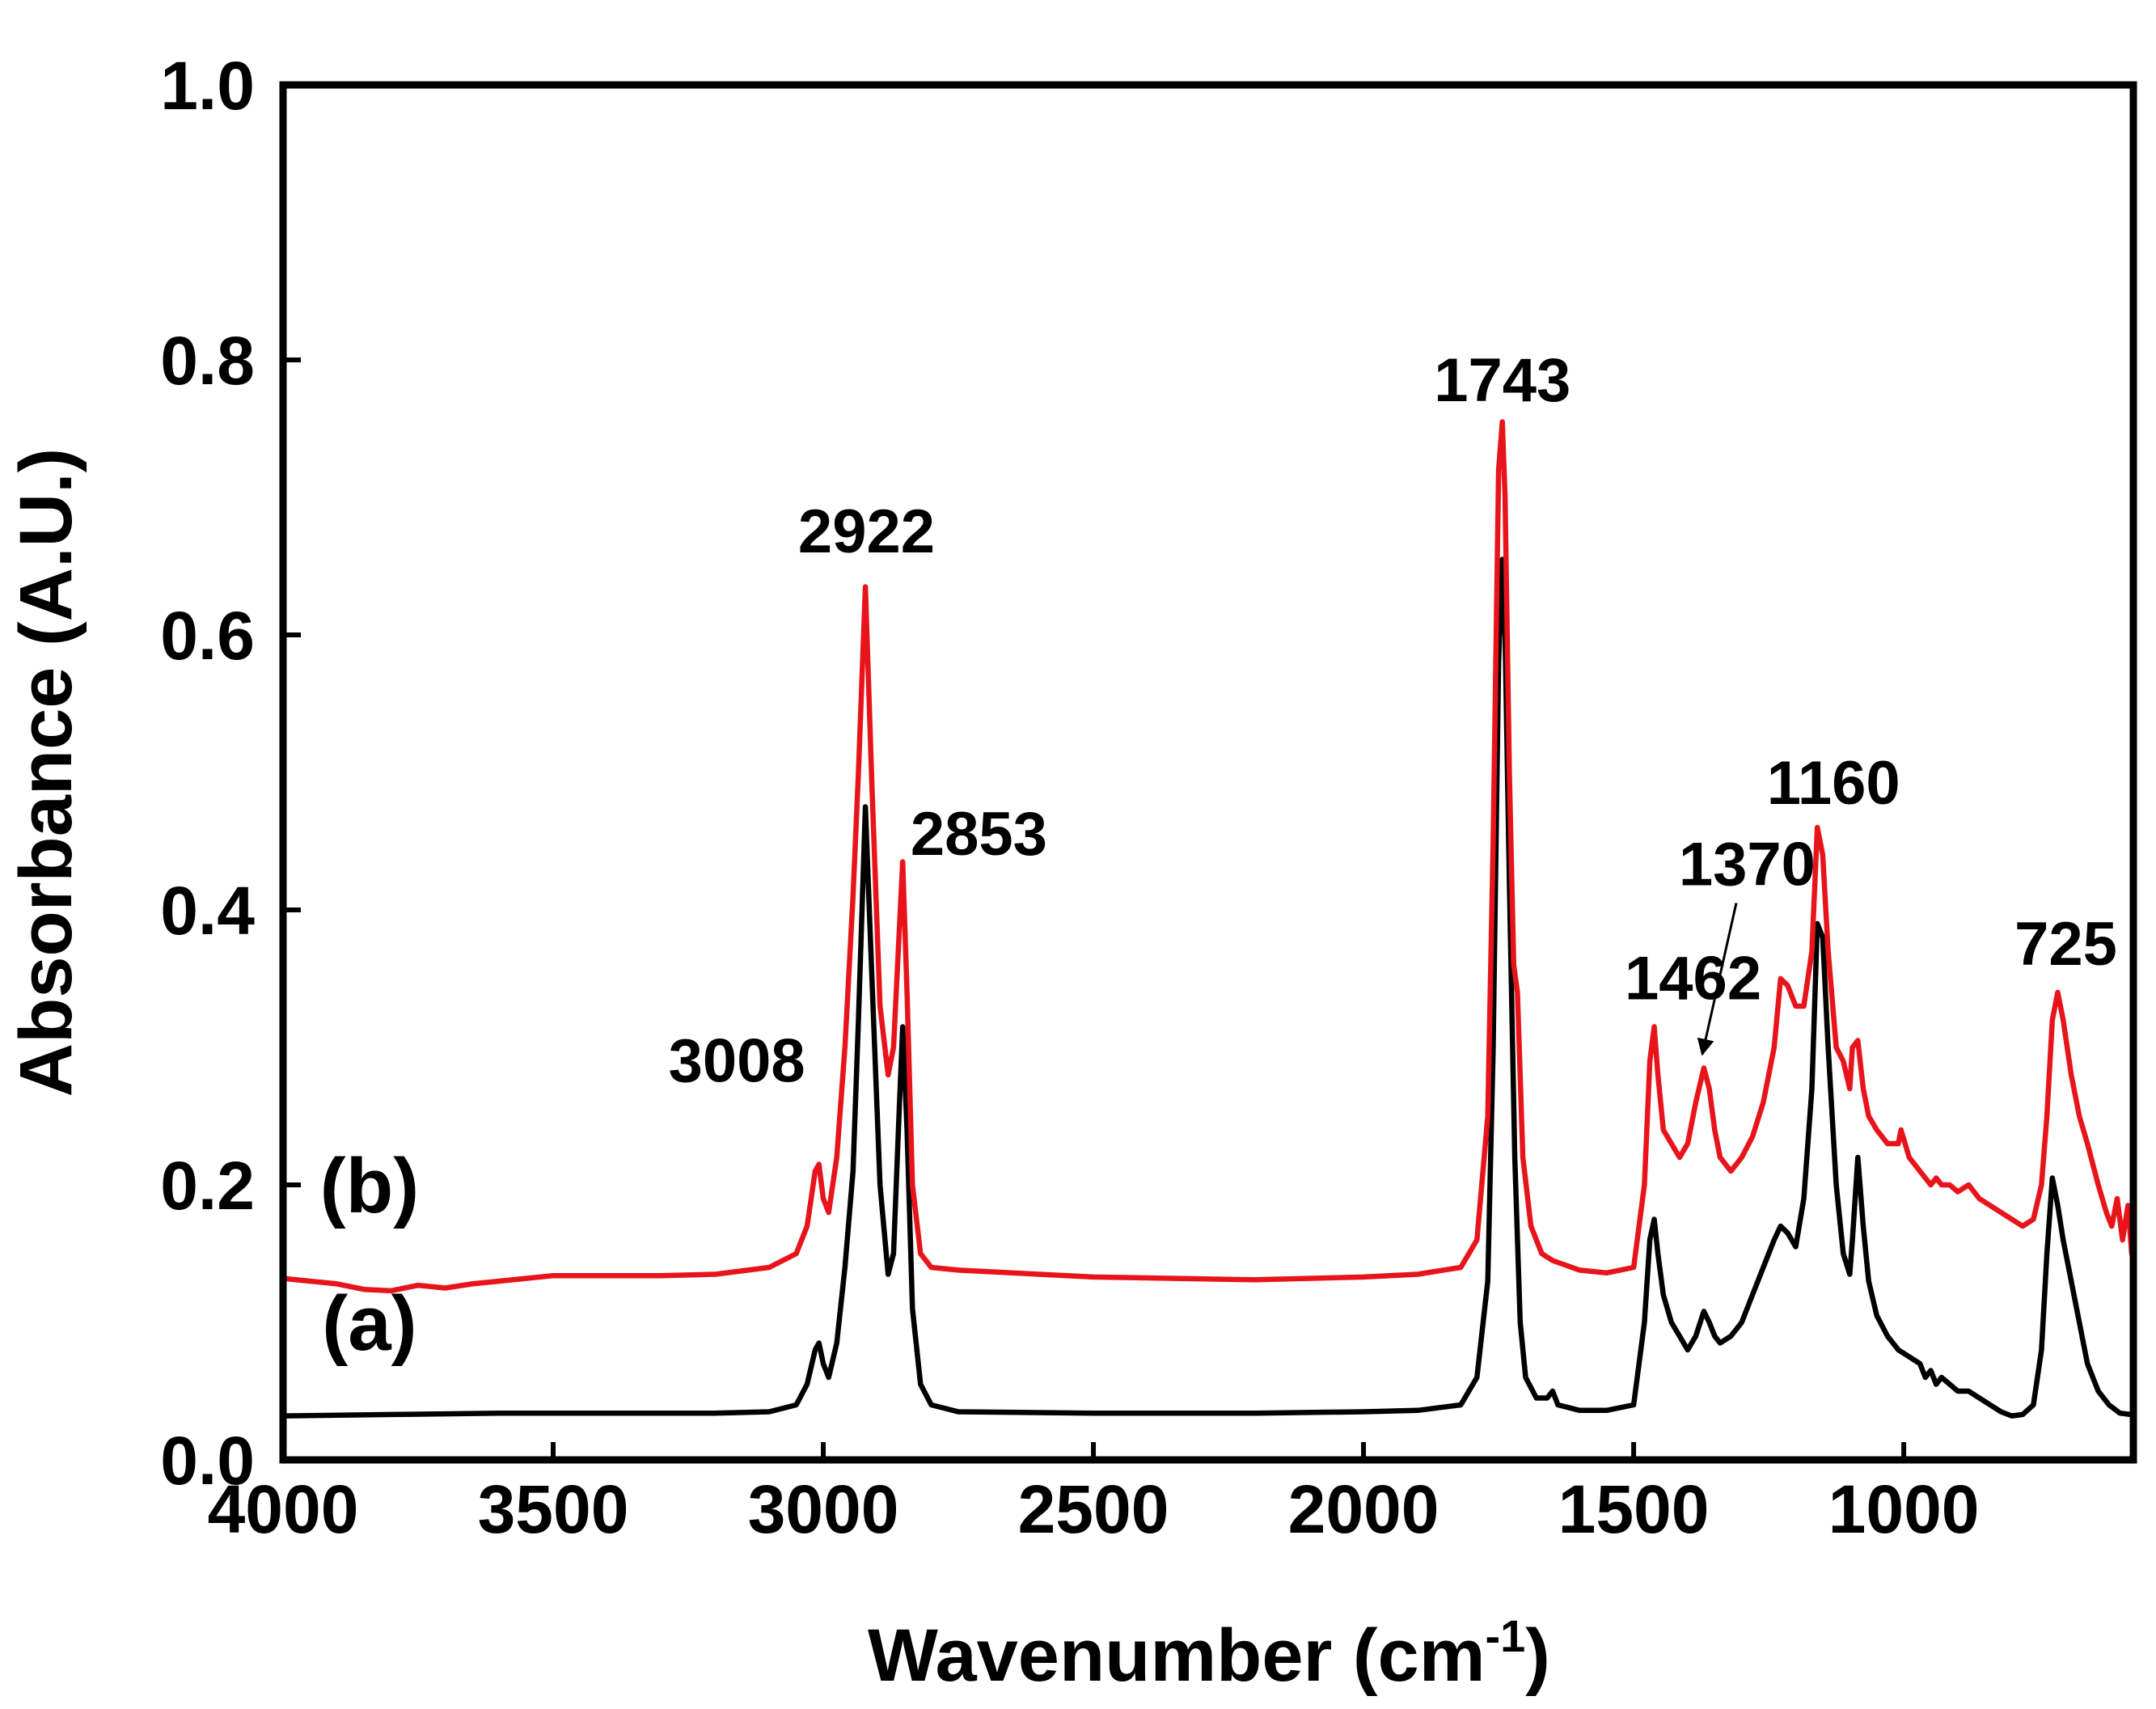 The height and width of the screenshot is (1709, 2156). I want to click on annotation-arrow, so click(1718, 979).